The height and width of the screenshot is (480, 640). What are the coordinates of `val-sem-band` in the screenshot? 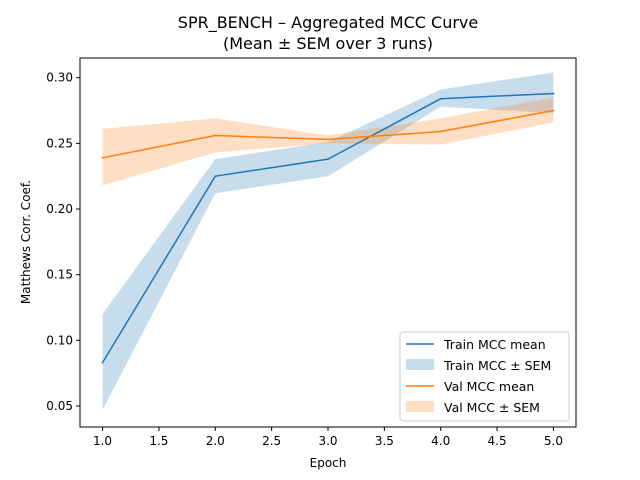 It's located at (328, 141).